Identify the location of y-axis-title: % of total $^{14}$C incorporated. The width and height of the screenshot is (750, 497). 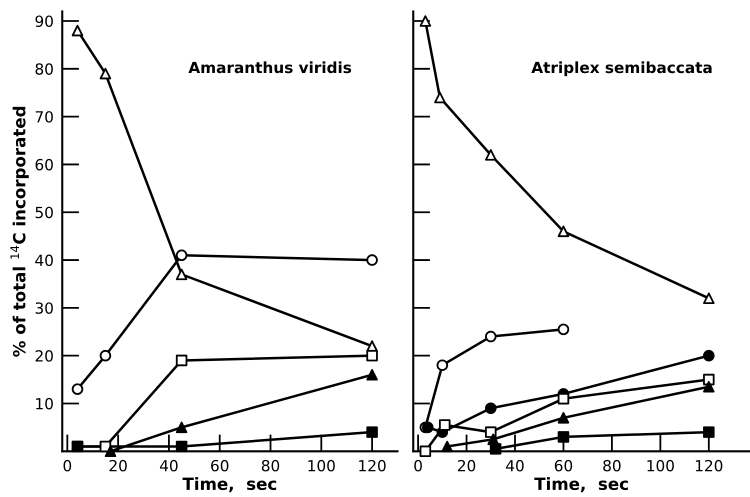
(19, 231).